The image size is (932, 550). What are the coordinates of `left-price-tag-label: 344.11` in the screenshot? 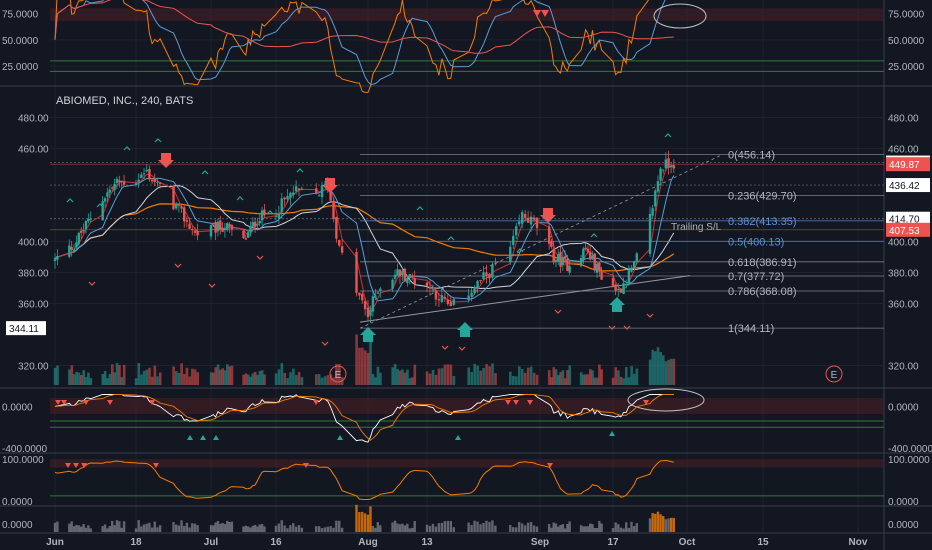 It's located at (24, 329).